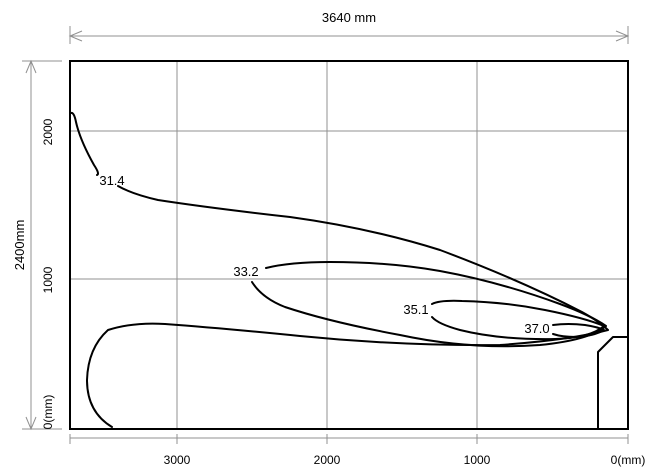  What do you see at coordinates (37, 245) in the screenshot?
I see `height-dimension: 2400mm` at bounding box center [37, 245].